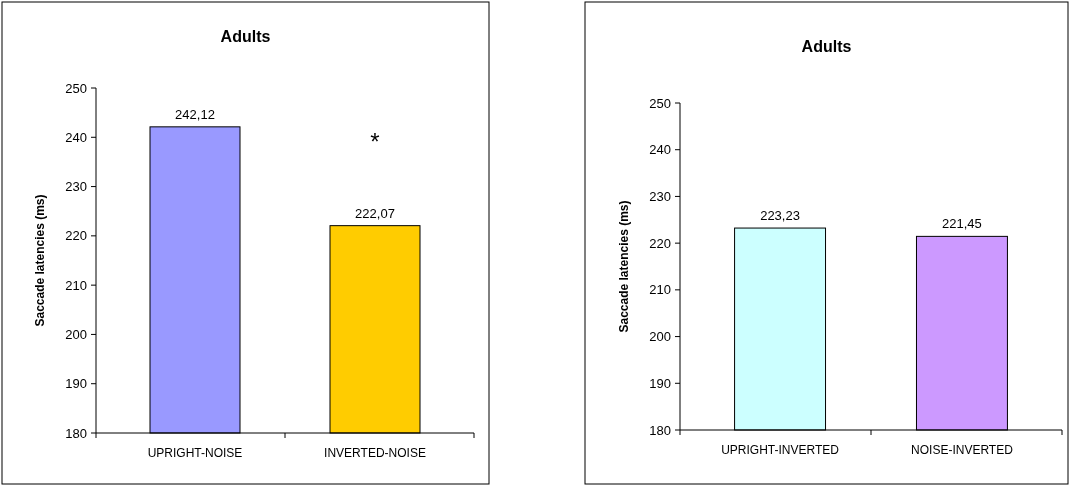 This screenshot has height=486, width=1072. Describe the element at coordinates (962, 224) in the screenshot. I see `data-label: 221,45` at that location.